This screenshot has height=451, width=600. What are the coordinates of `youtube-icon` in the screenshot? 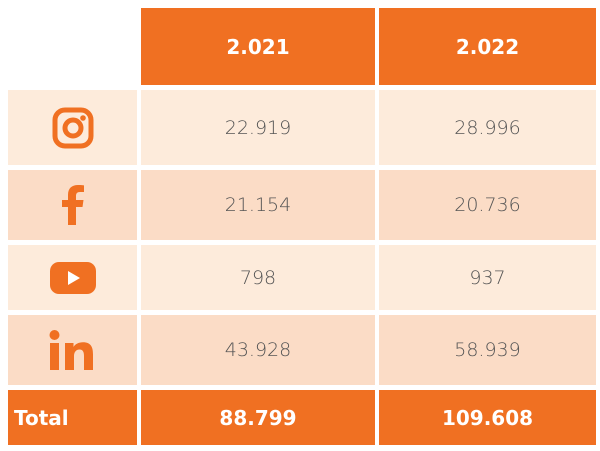 It's located at (72, 277).